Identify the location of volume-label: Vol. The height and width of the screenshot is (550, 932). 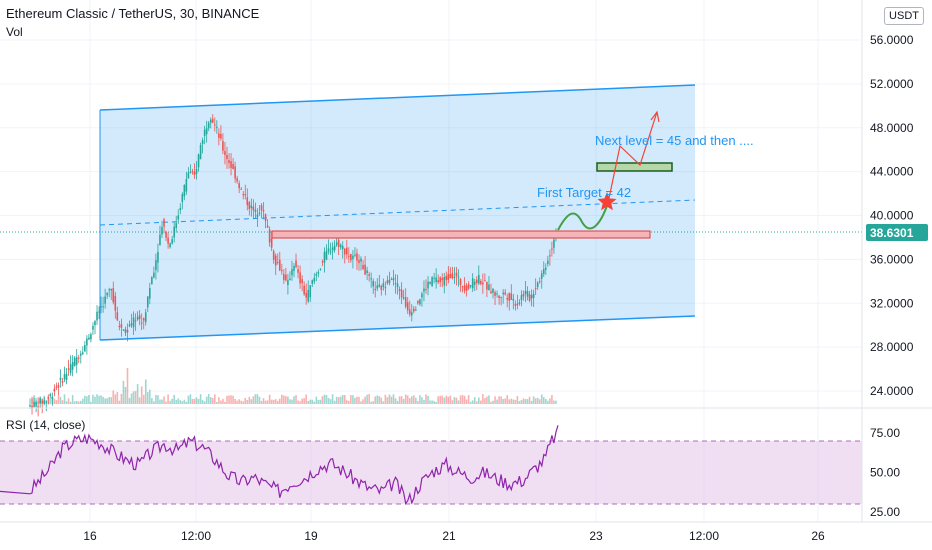
(14, 32).